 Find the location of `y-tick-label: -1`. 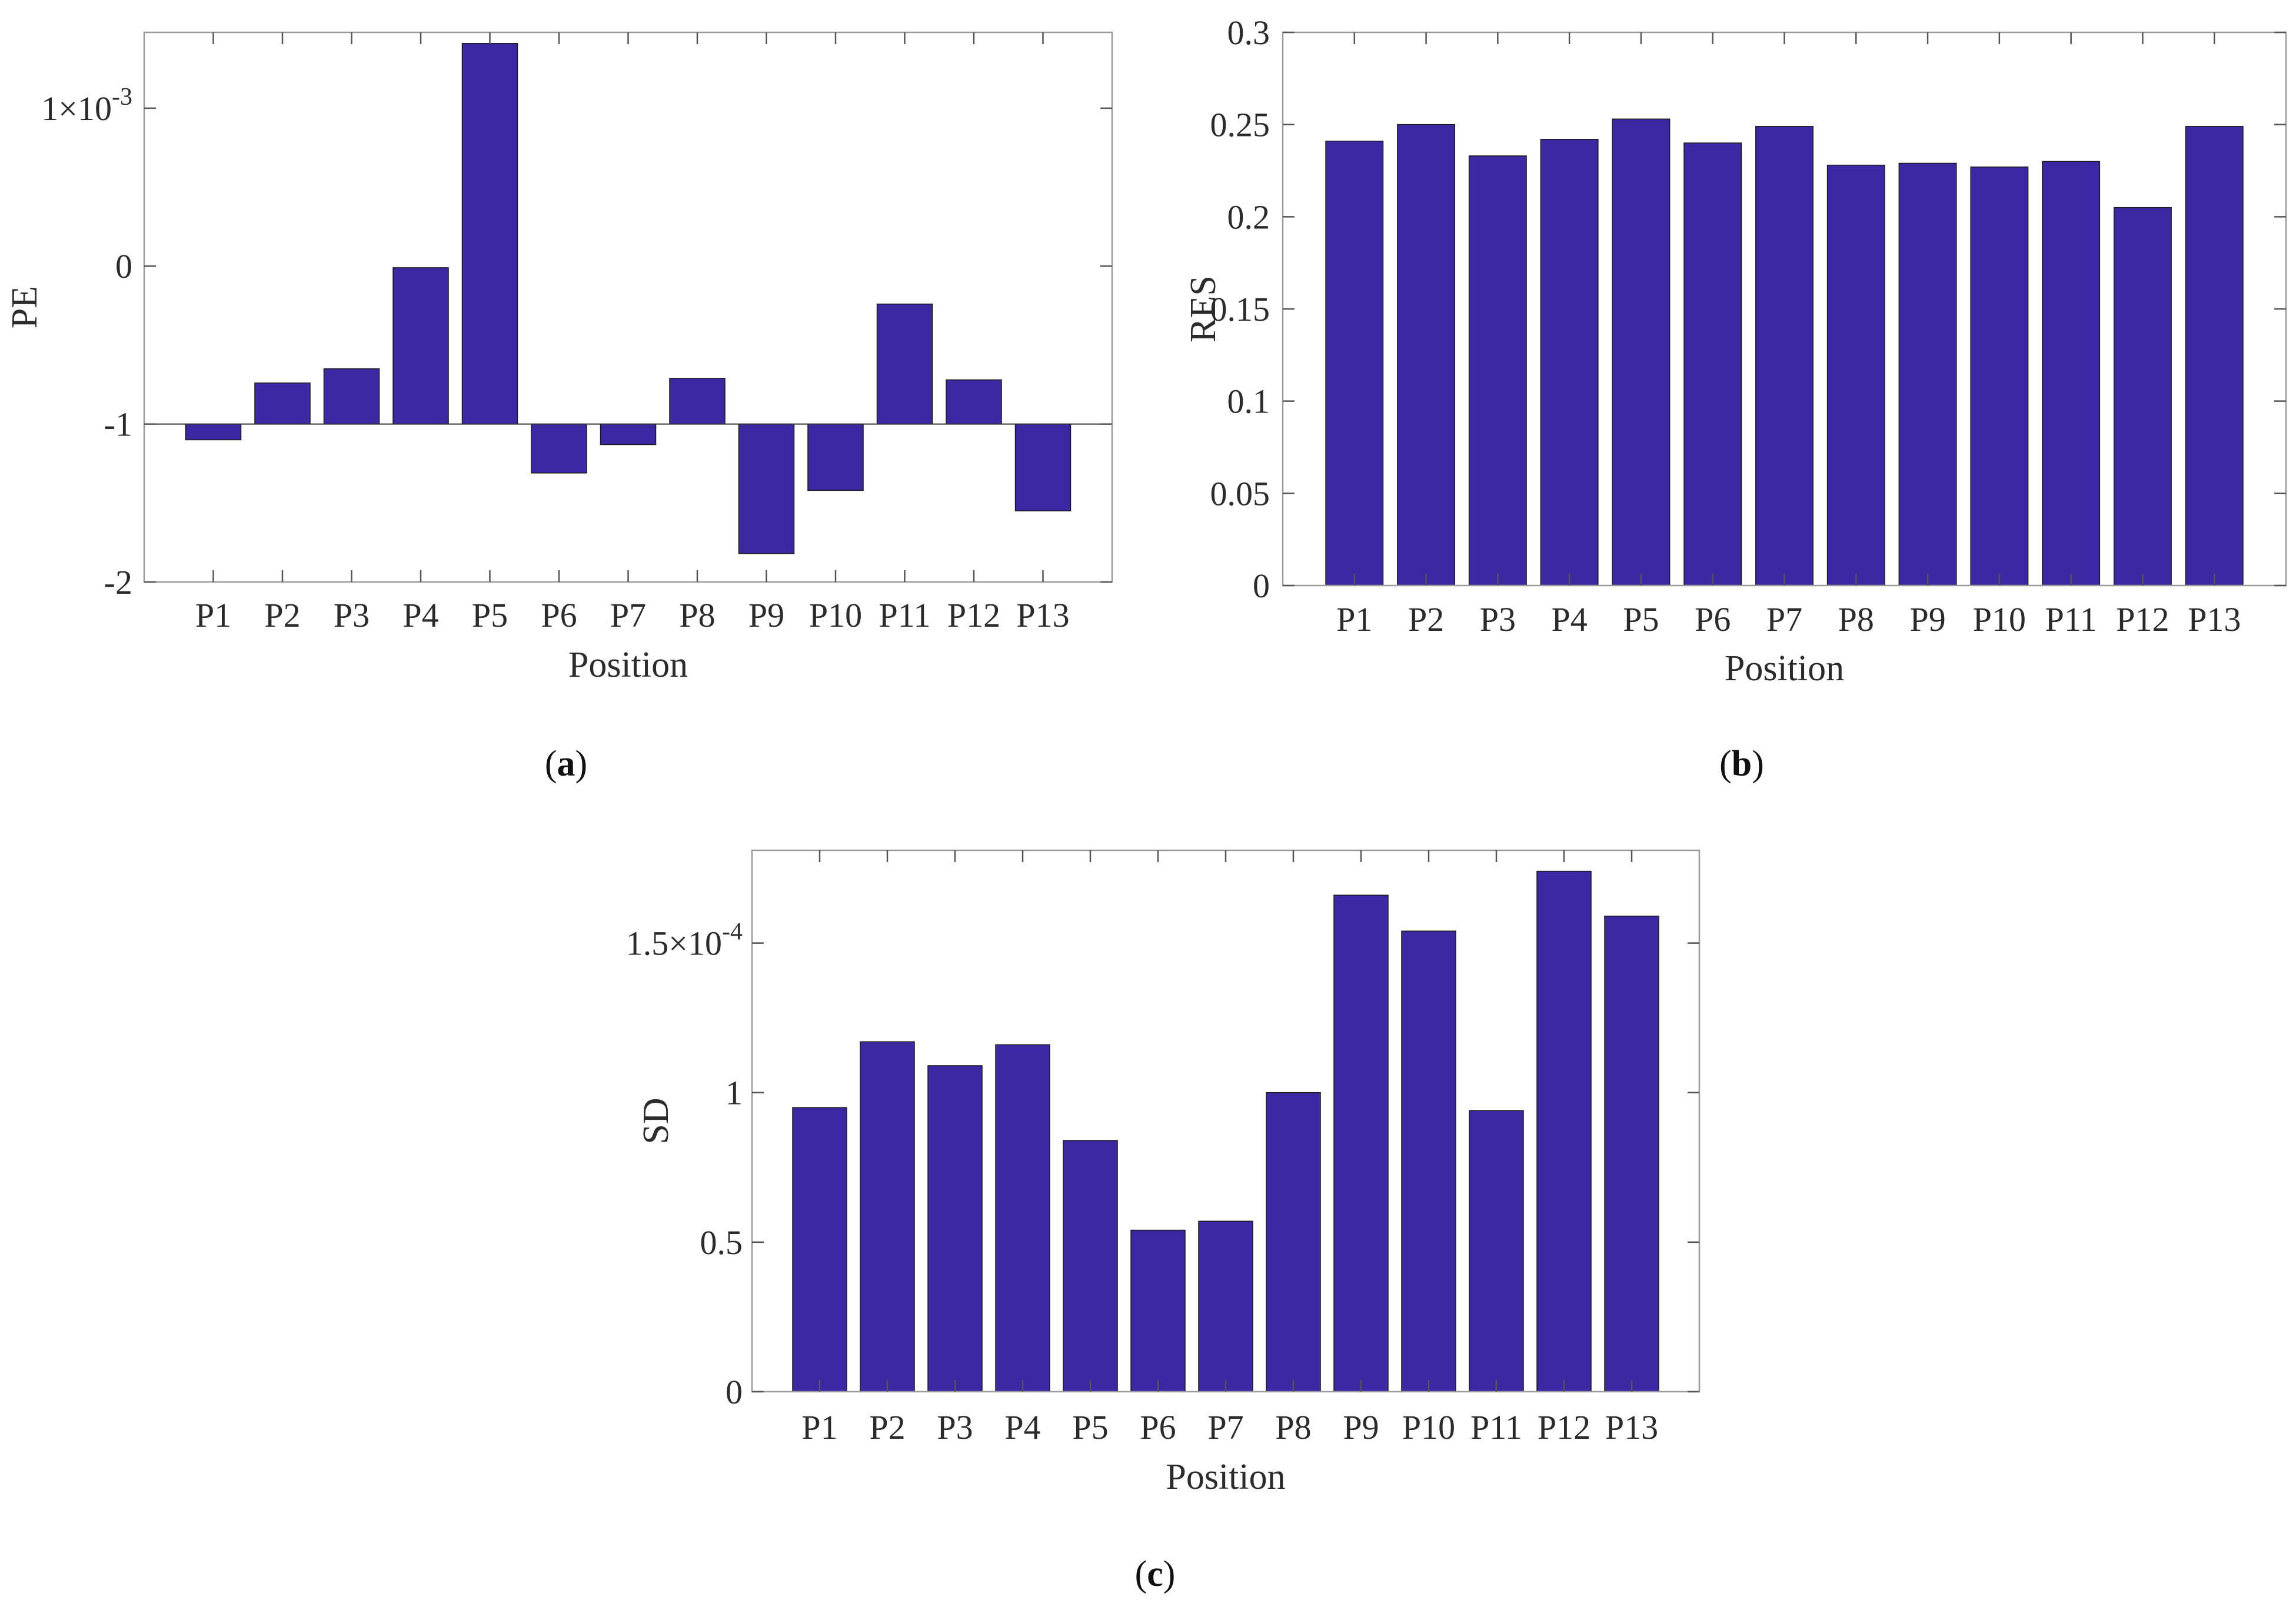

y-tick-label: -1 is located at coordinates (118, 424).